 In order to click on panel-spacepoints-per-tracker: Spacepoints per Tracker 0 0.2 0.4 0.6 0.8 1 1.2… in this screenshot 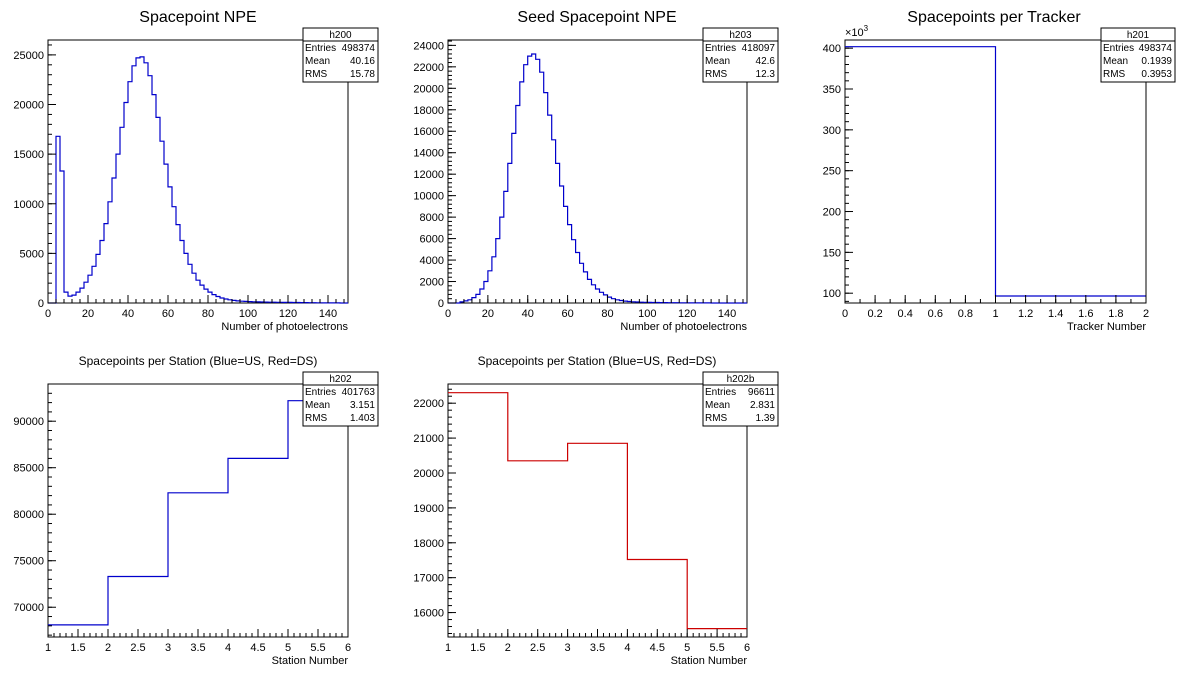, I will do `click(999, 171)`.